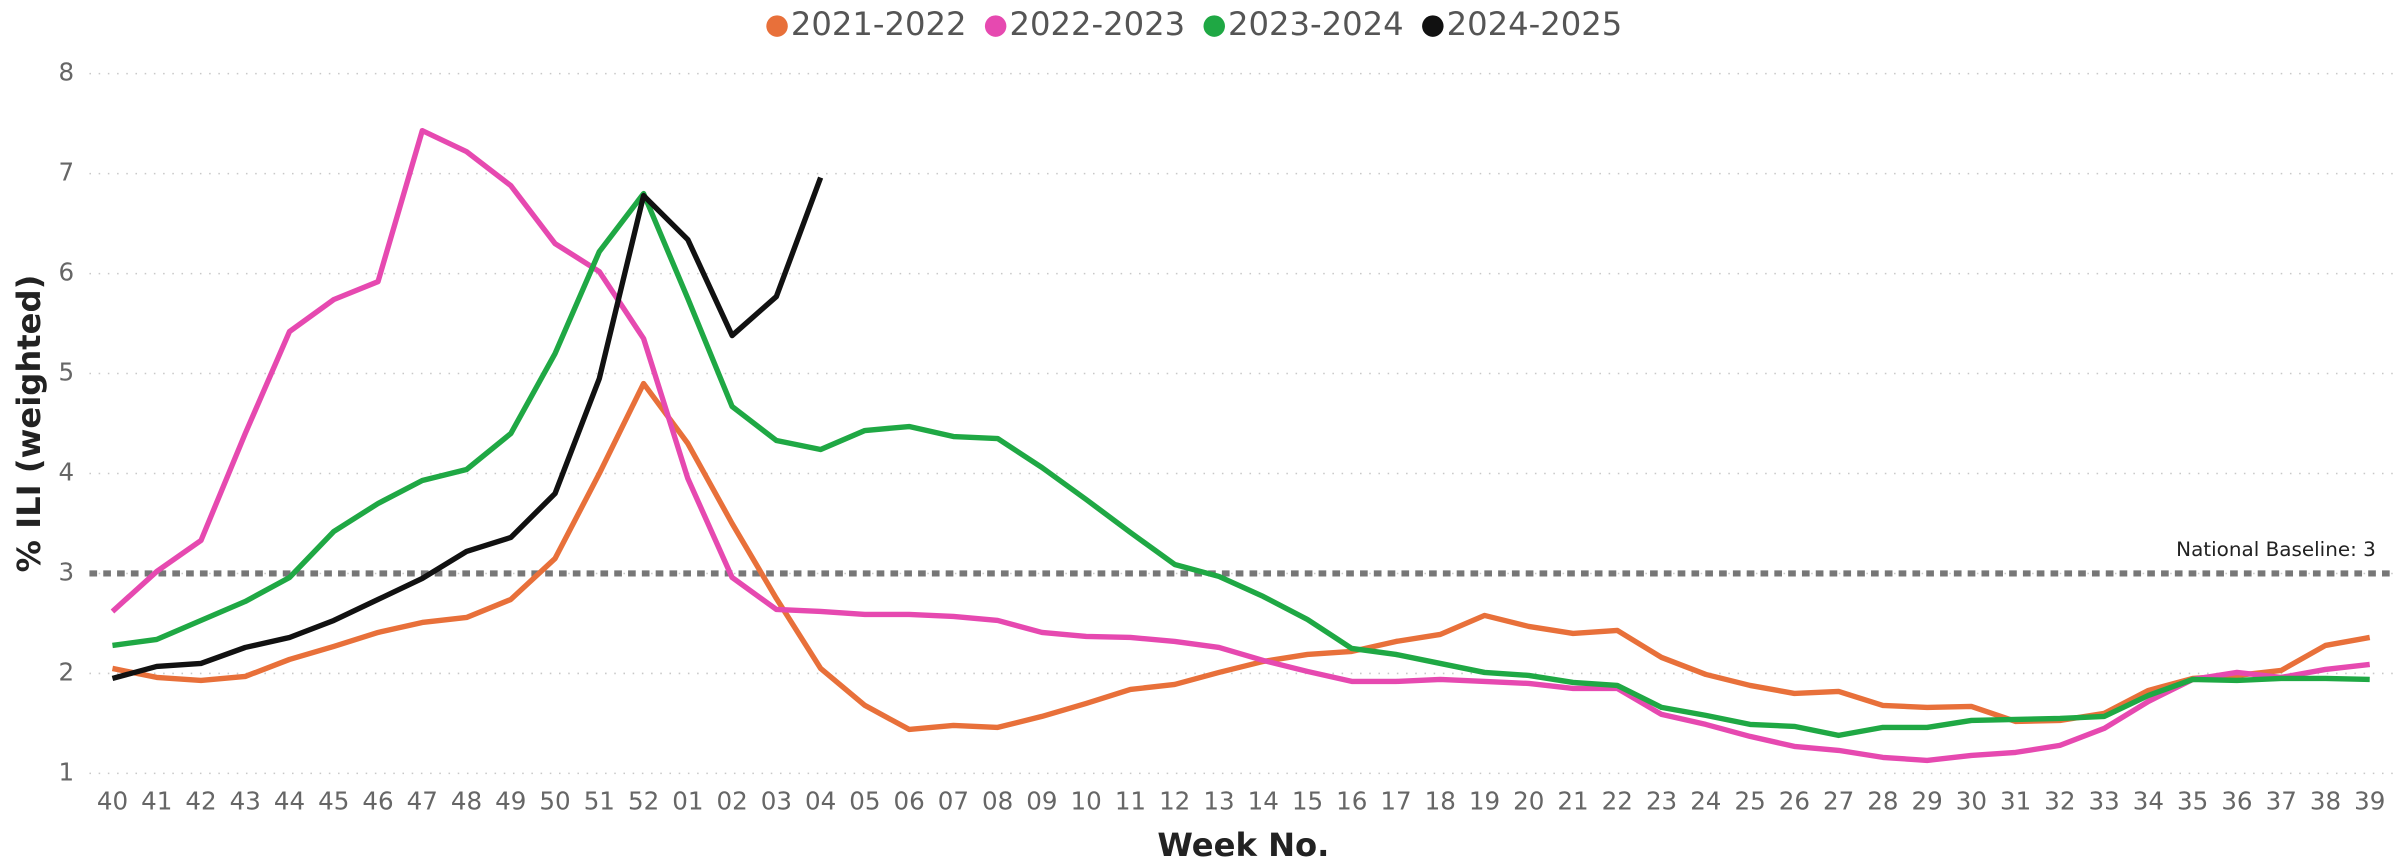  I want to click on y-tick-label: 6, so click(66, 272).